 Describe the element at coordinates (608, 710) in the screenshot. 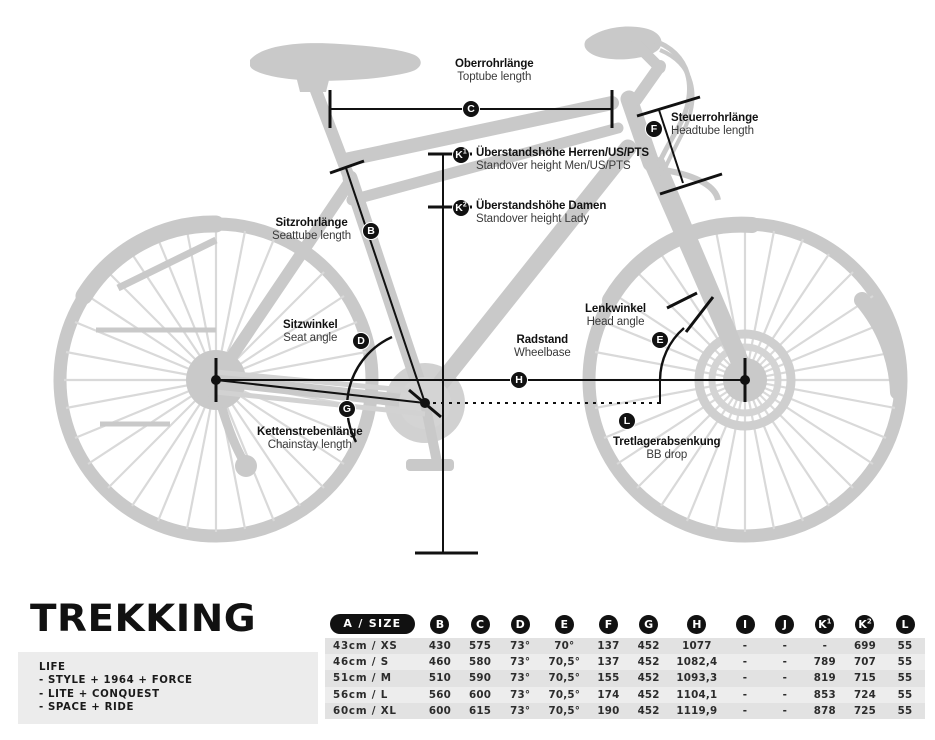

I see `cell-f: 190` at that location.